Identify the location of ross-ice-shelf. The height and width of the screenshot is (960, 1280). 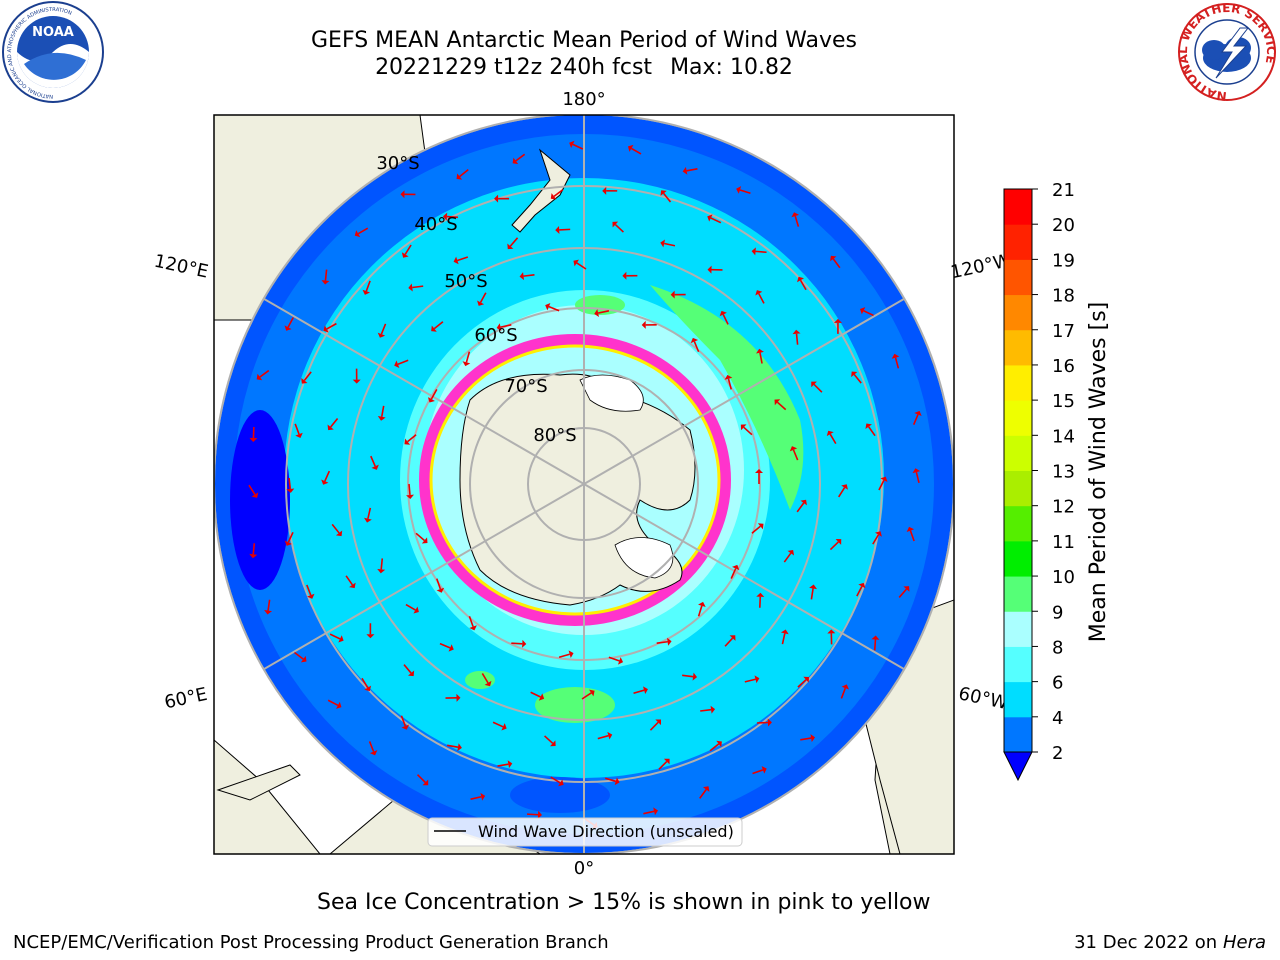
(611, 393).